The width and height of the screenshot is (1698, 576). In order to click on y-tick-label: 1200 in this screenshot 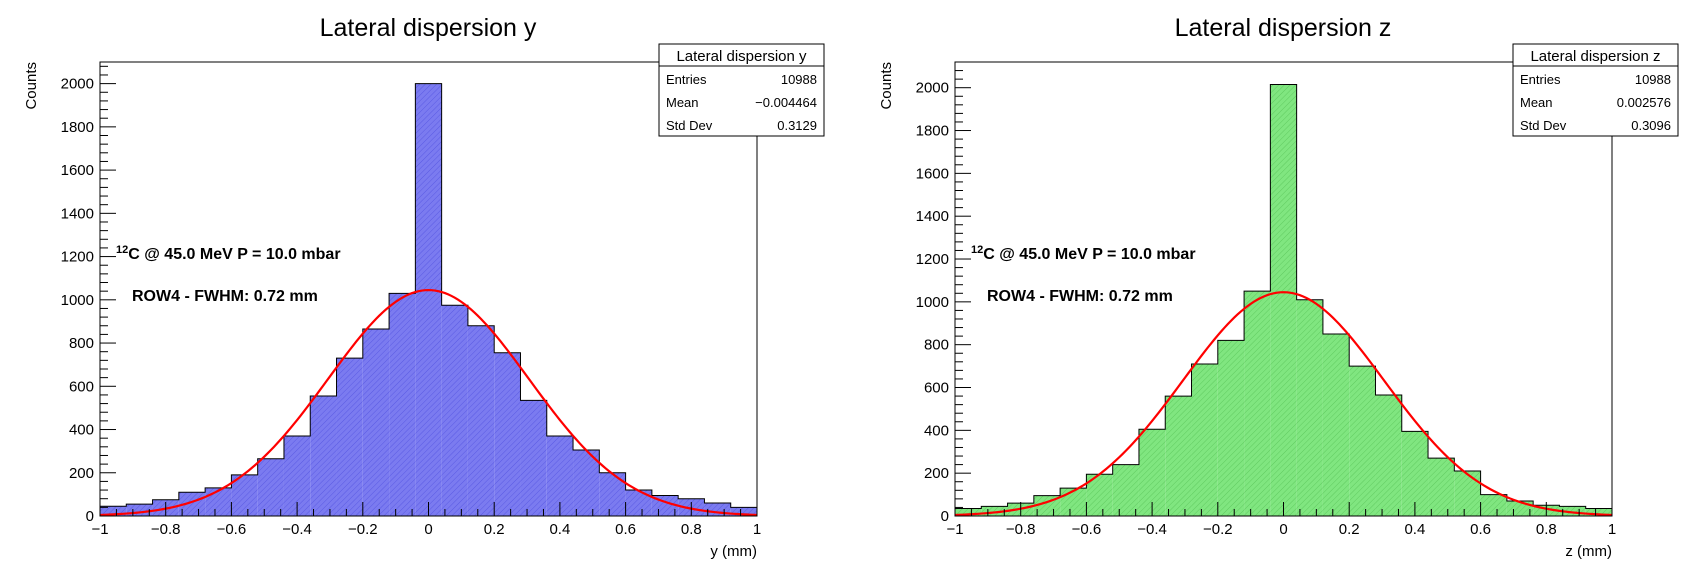, I will do `click(77, 257)`.